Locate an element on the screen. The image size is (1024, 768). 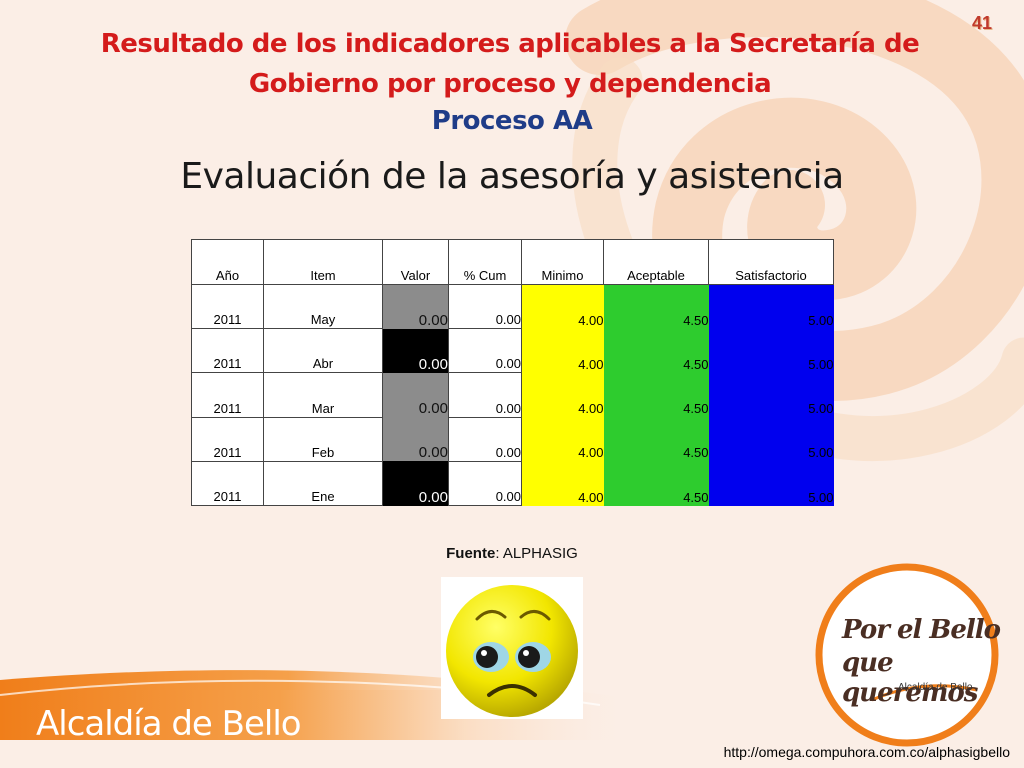
page-number: 41 is located at coordinates (981, 23).